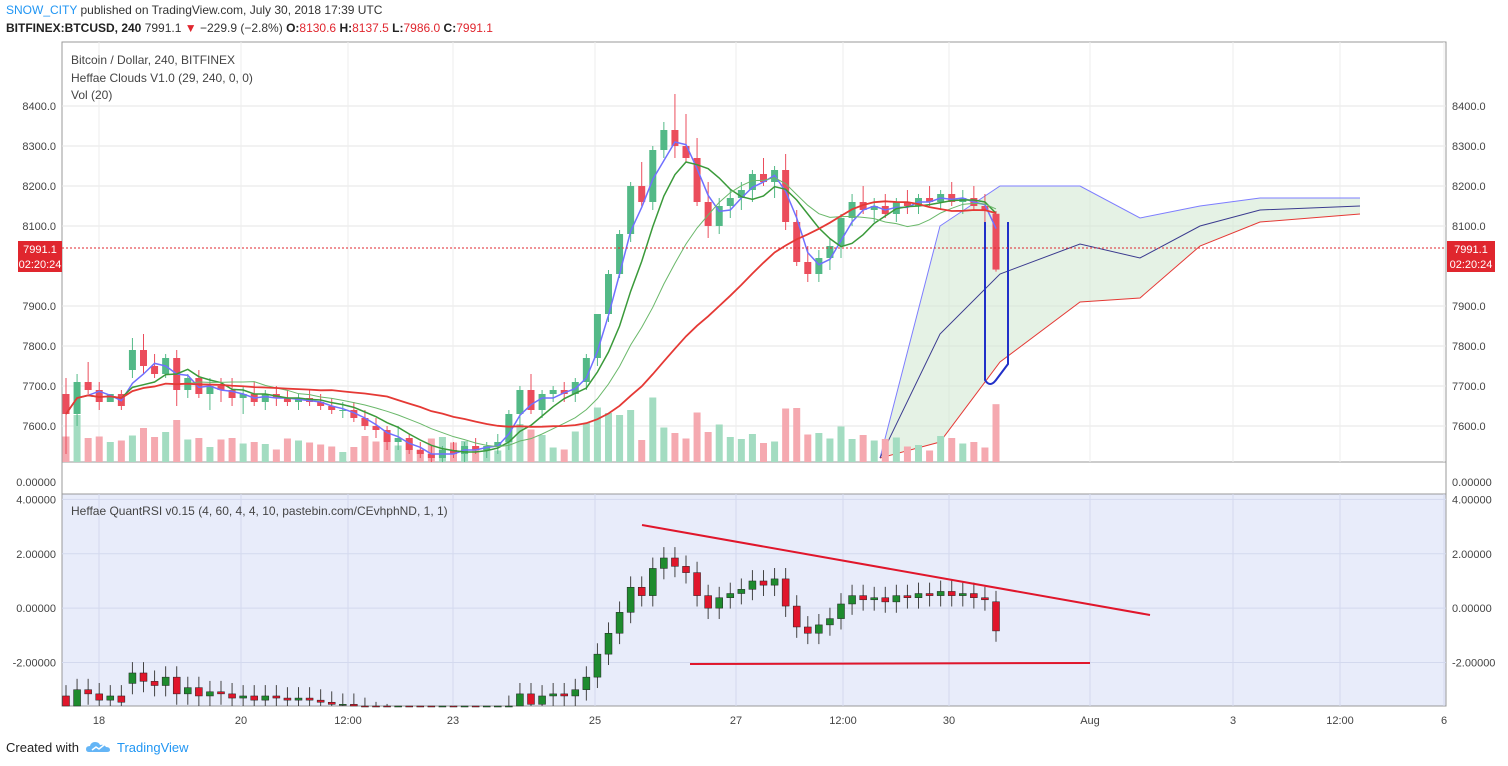  What do you see at coordinates (42, 747) in the screenshot?
I see `created-with-text: Created with` at bounding box center [42, 747].